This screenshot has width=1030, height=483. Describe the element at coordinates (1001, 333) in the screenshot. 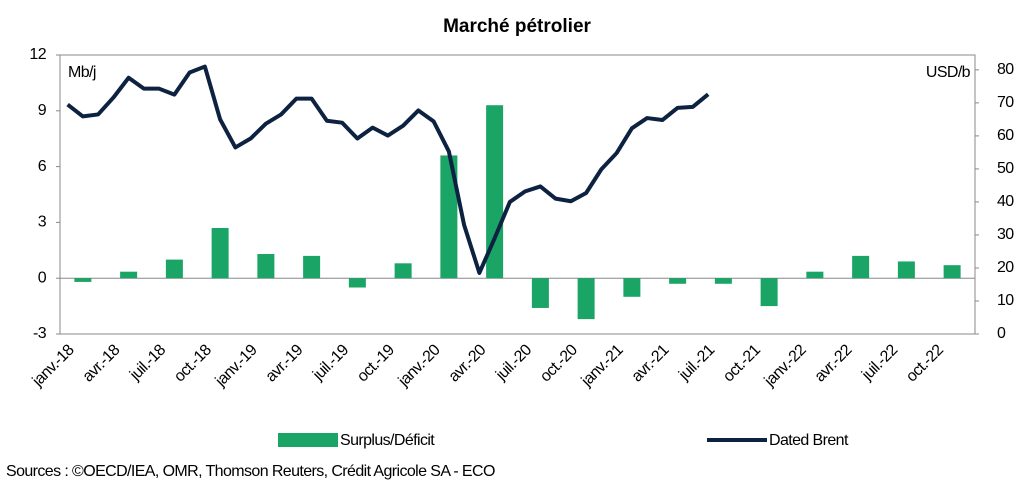

I see `y2-tick-label: 0` at that location.